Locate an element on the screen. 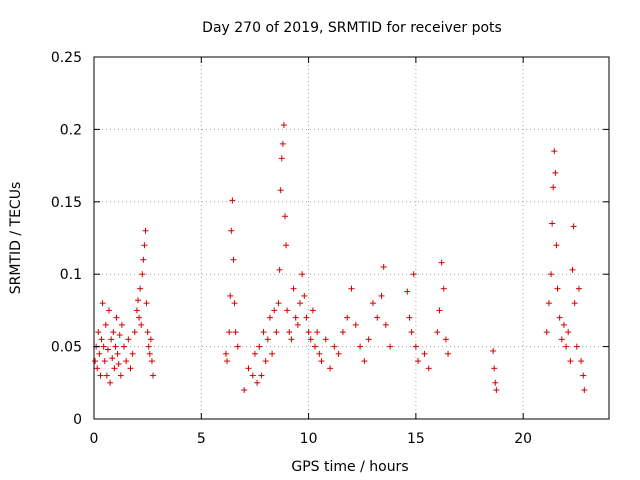 The image size is (640, 480). y-tick-label: 0.1 is located at coordinates (71, 275).